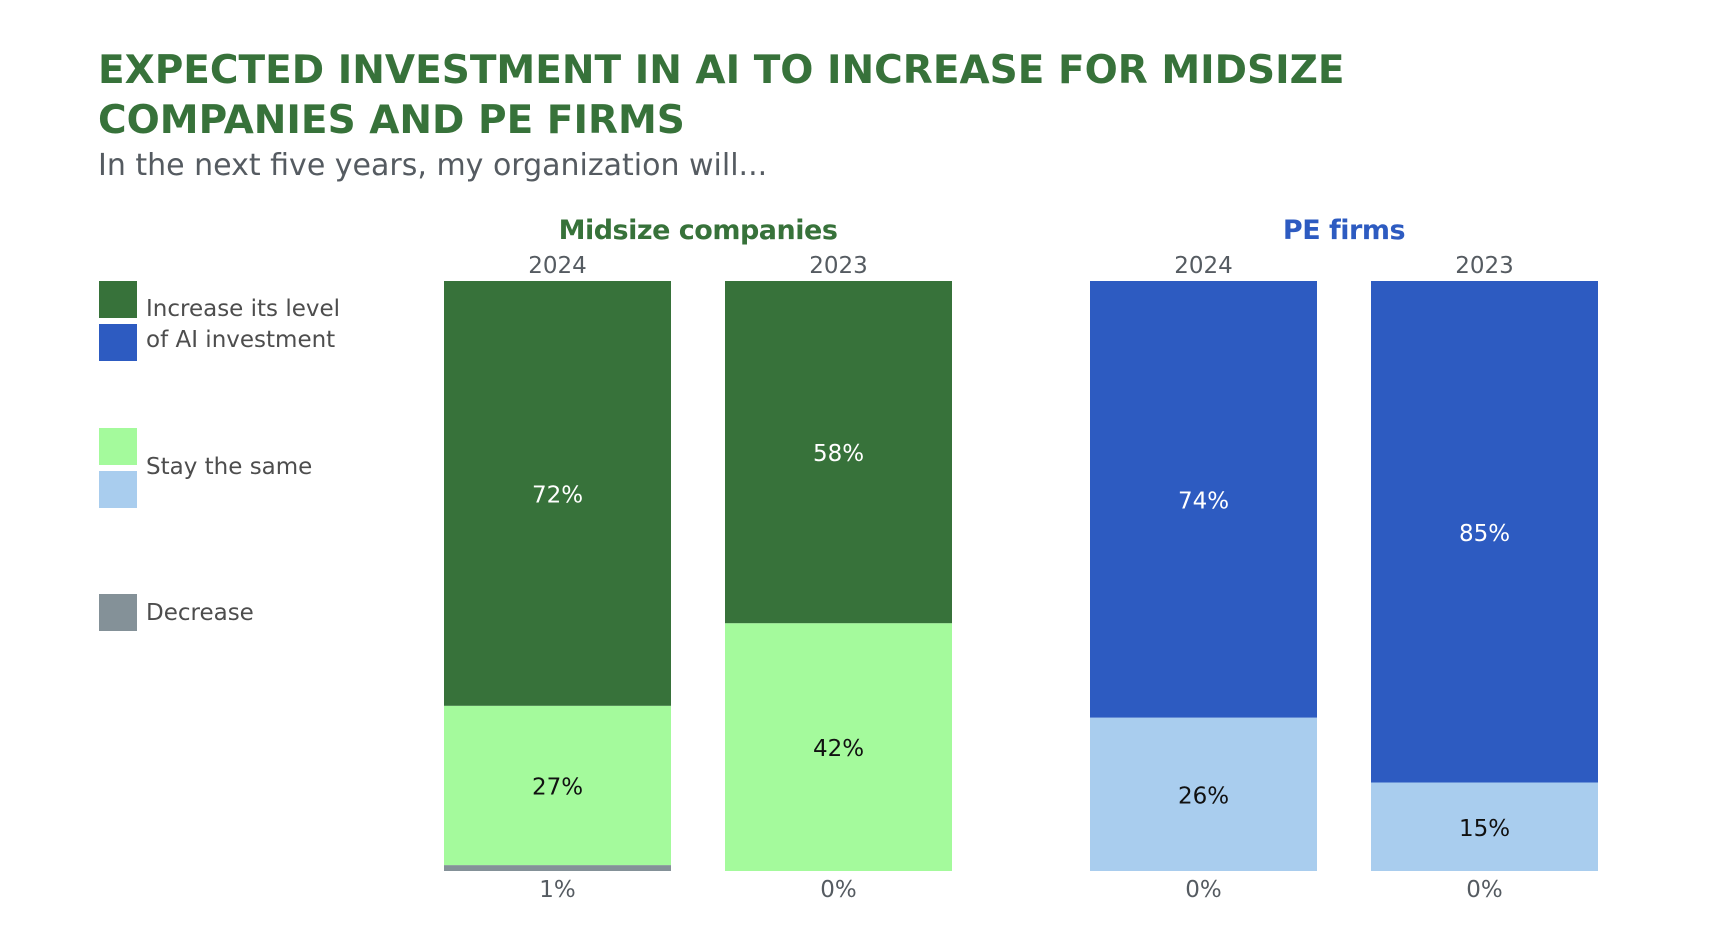 The width and height of the screenshot is (1718, 932). What do you see at coordinates (557, 266) in the screenshot?
I see `year-label-midsize-companies-2024: 2024` at bounding box center [557, 266].